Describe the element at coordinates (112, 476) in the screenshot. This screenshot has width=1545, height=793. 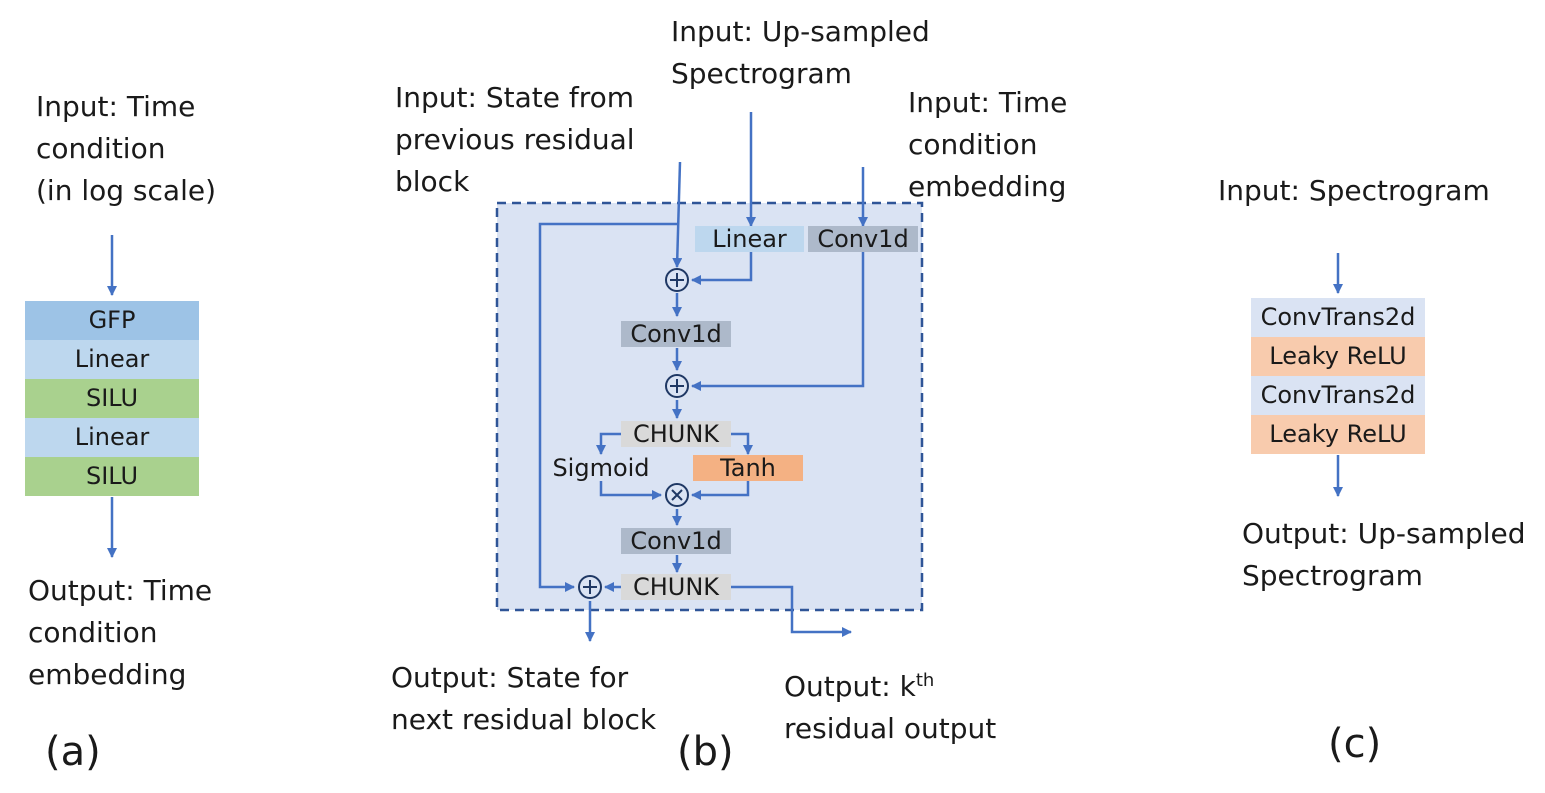
I see `block-silu-2: SILU` at that location.